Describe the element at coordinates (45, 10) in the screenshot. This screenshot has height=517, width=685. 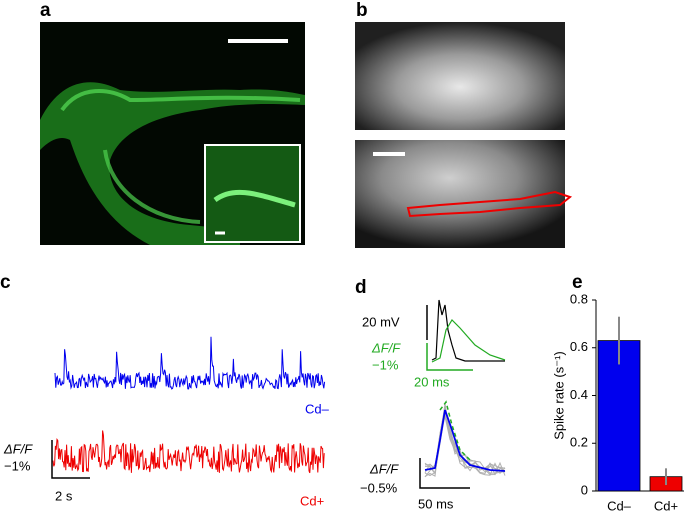
I see `panel-label: a` at that location.